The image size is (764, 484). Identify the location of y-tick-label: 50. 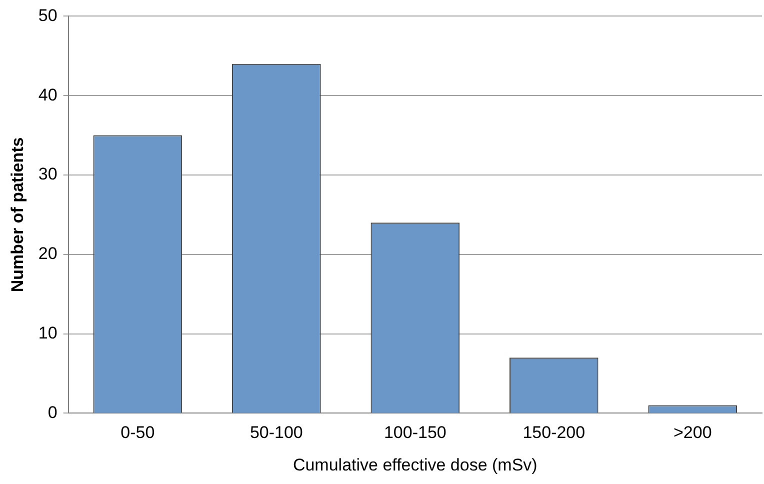
(48, 15).